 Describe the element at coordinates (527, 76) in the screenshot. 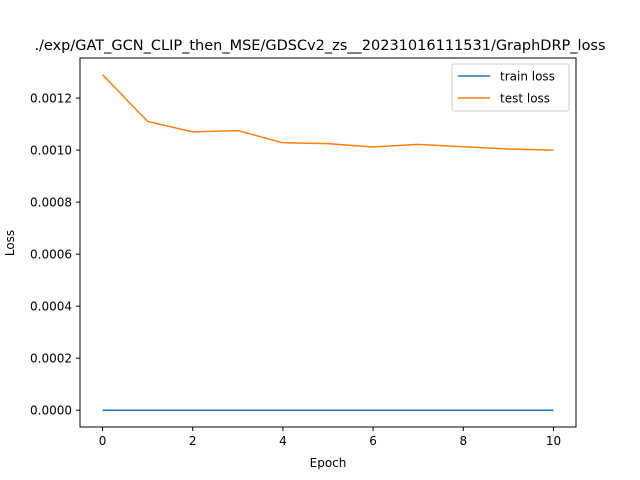

I see `legend-label: train loss` at that location.